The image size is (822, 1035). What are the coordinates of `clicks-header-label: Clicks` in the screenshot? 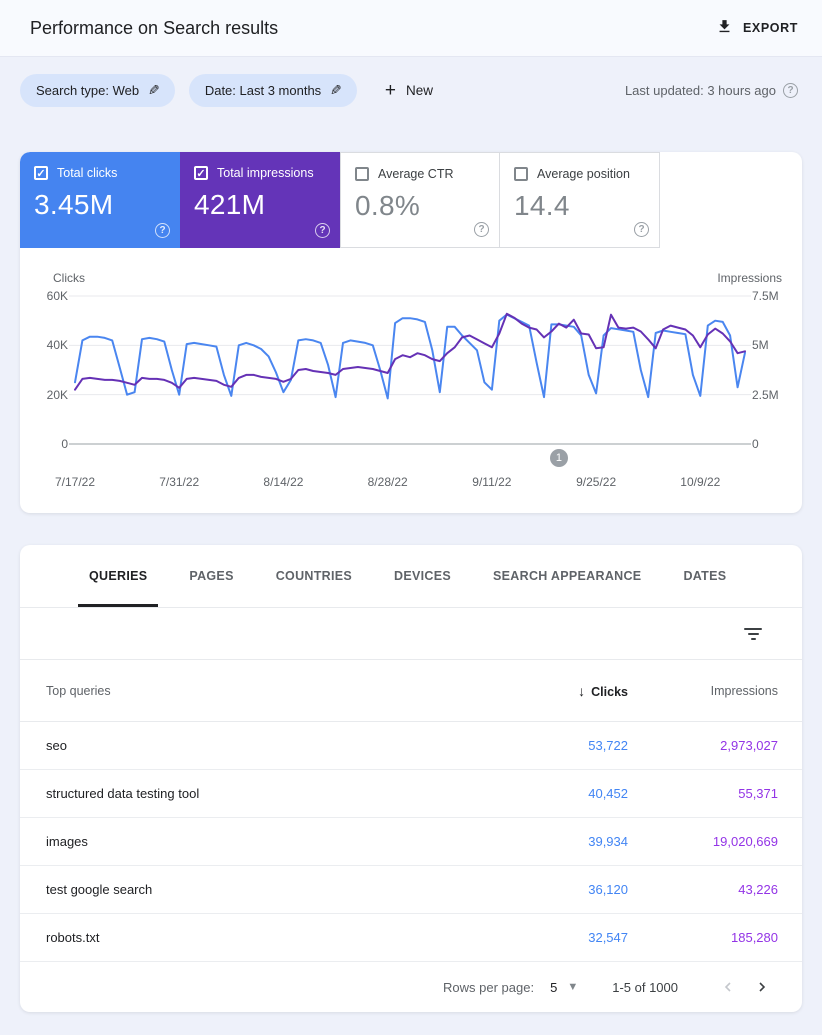 It's located at (609, 691).